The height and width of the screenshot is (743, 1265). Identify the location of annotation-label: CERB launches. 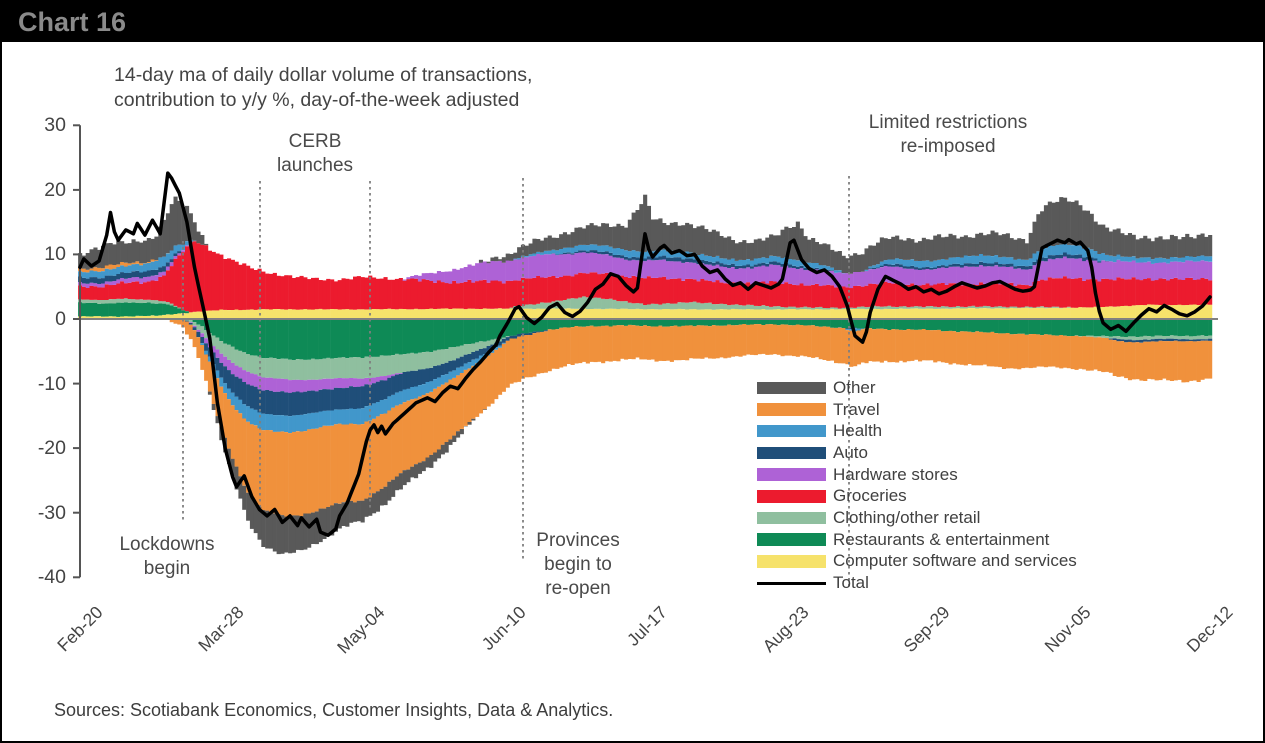
(315, 153).